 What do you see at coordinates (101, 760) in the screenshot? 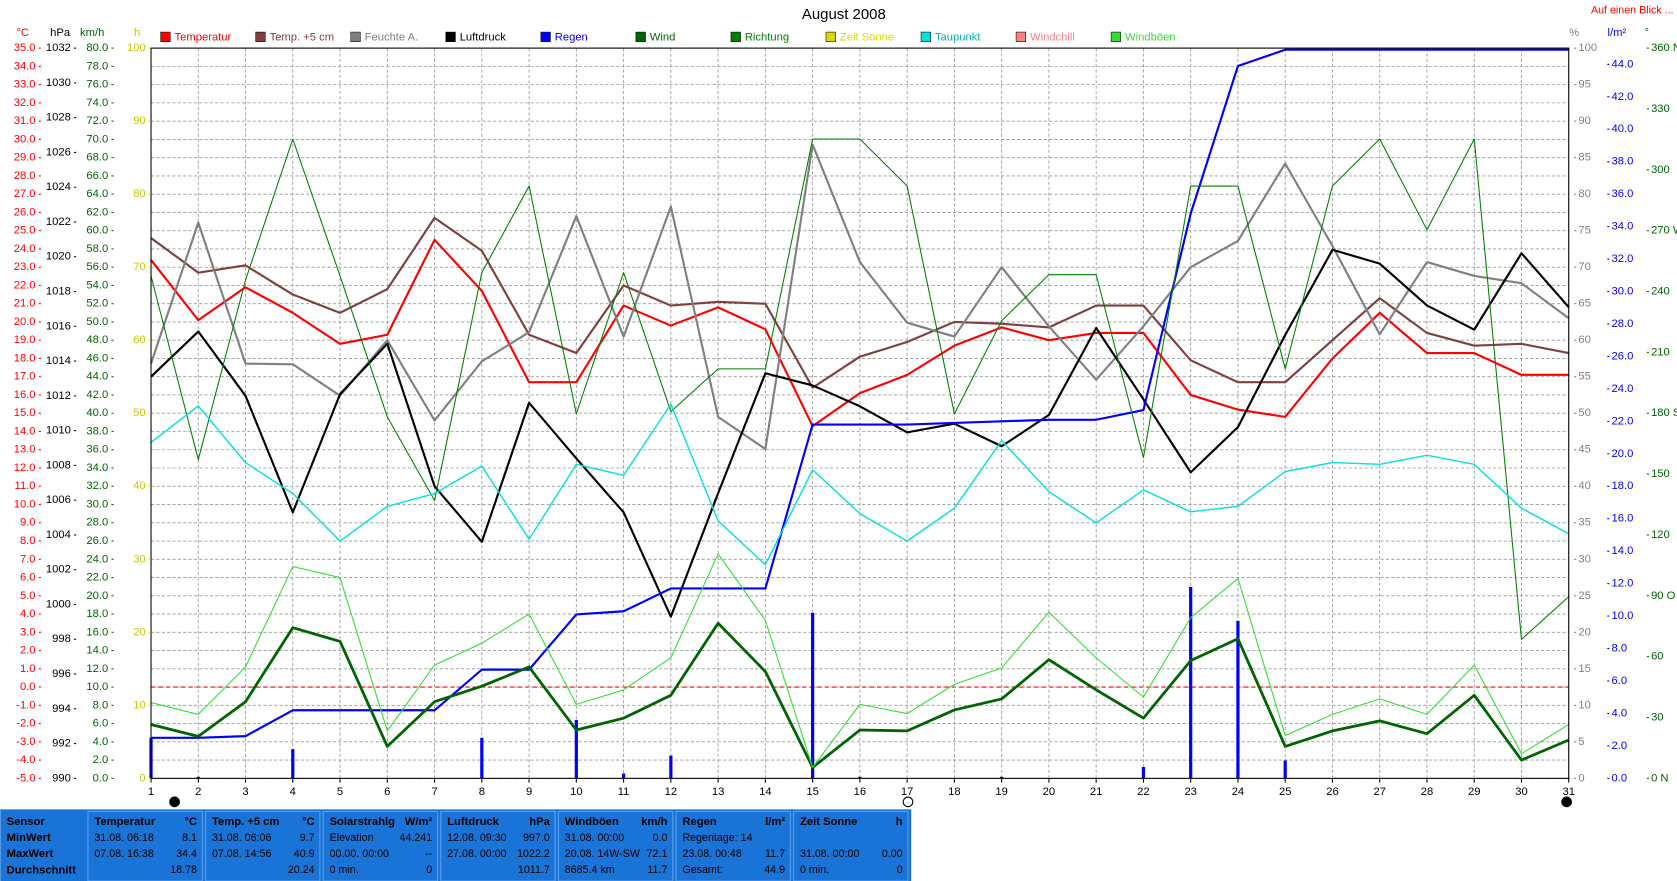
I see `y-tick-label: 2.0` at bounding box center [101, 760].